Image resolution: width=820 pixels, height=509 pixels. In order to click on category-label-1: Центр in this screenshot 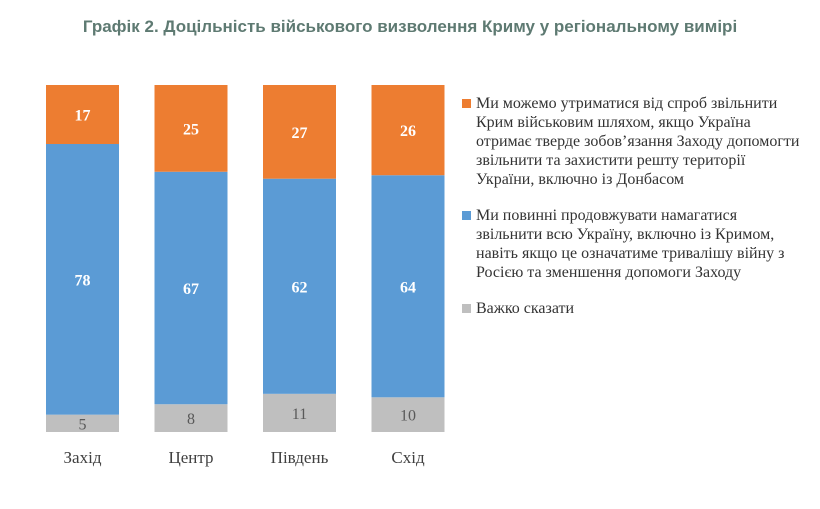, I will do `click(190, 457)`.